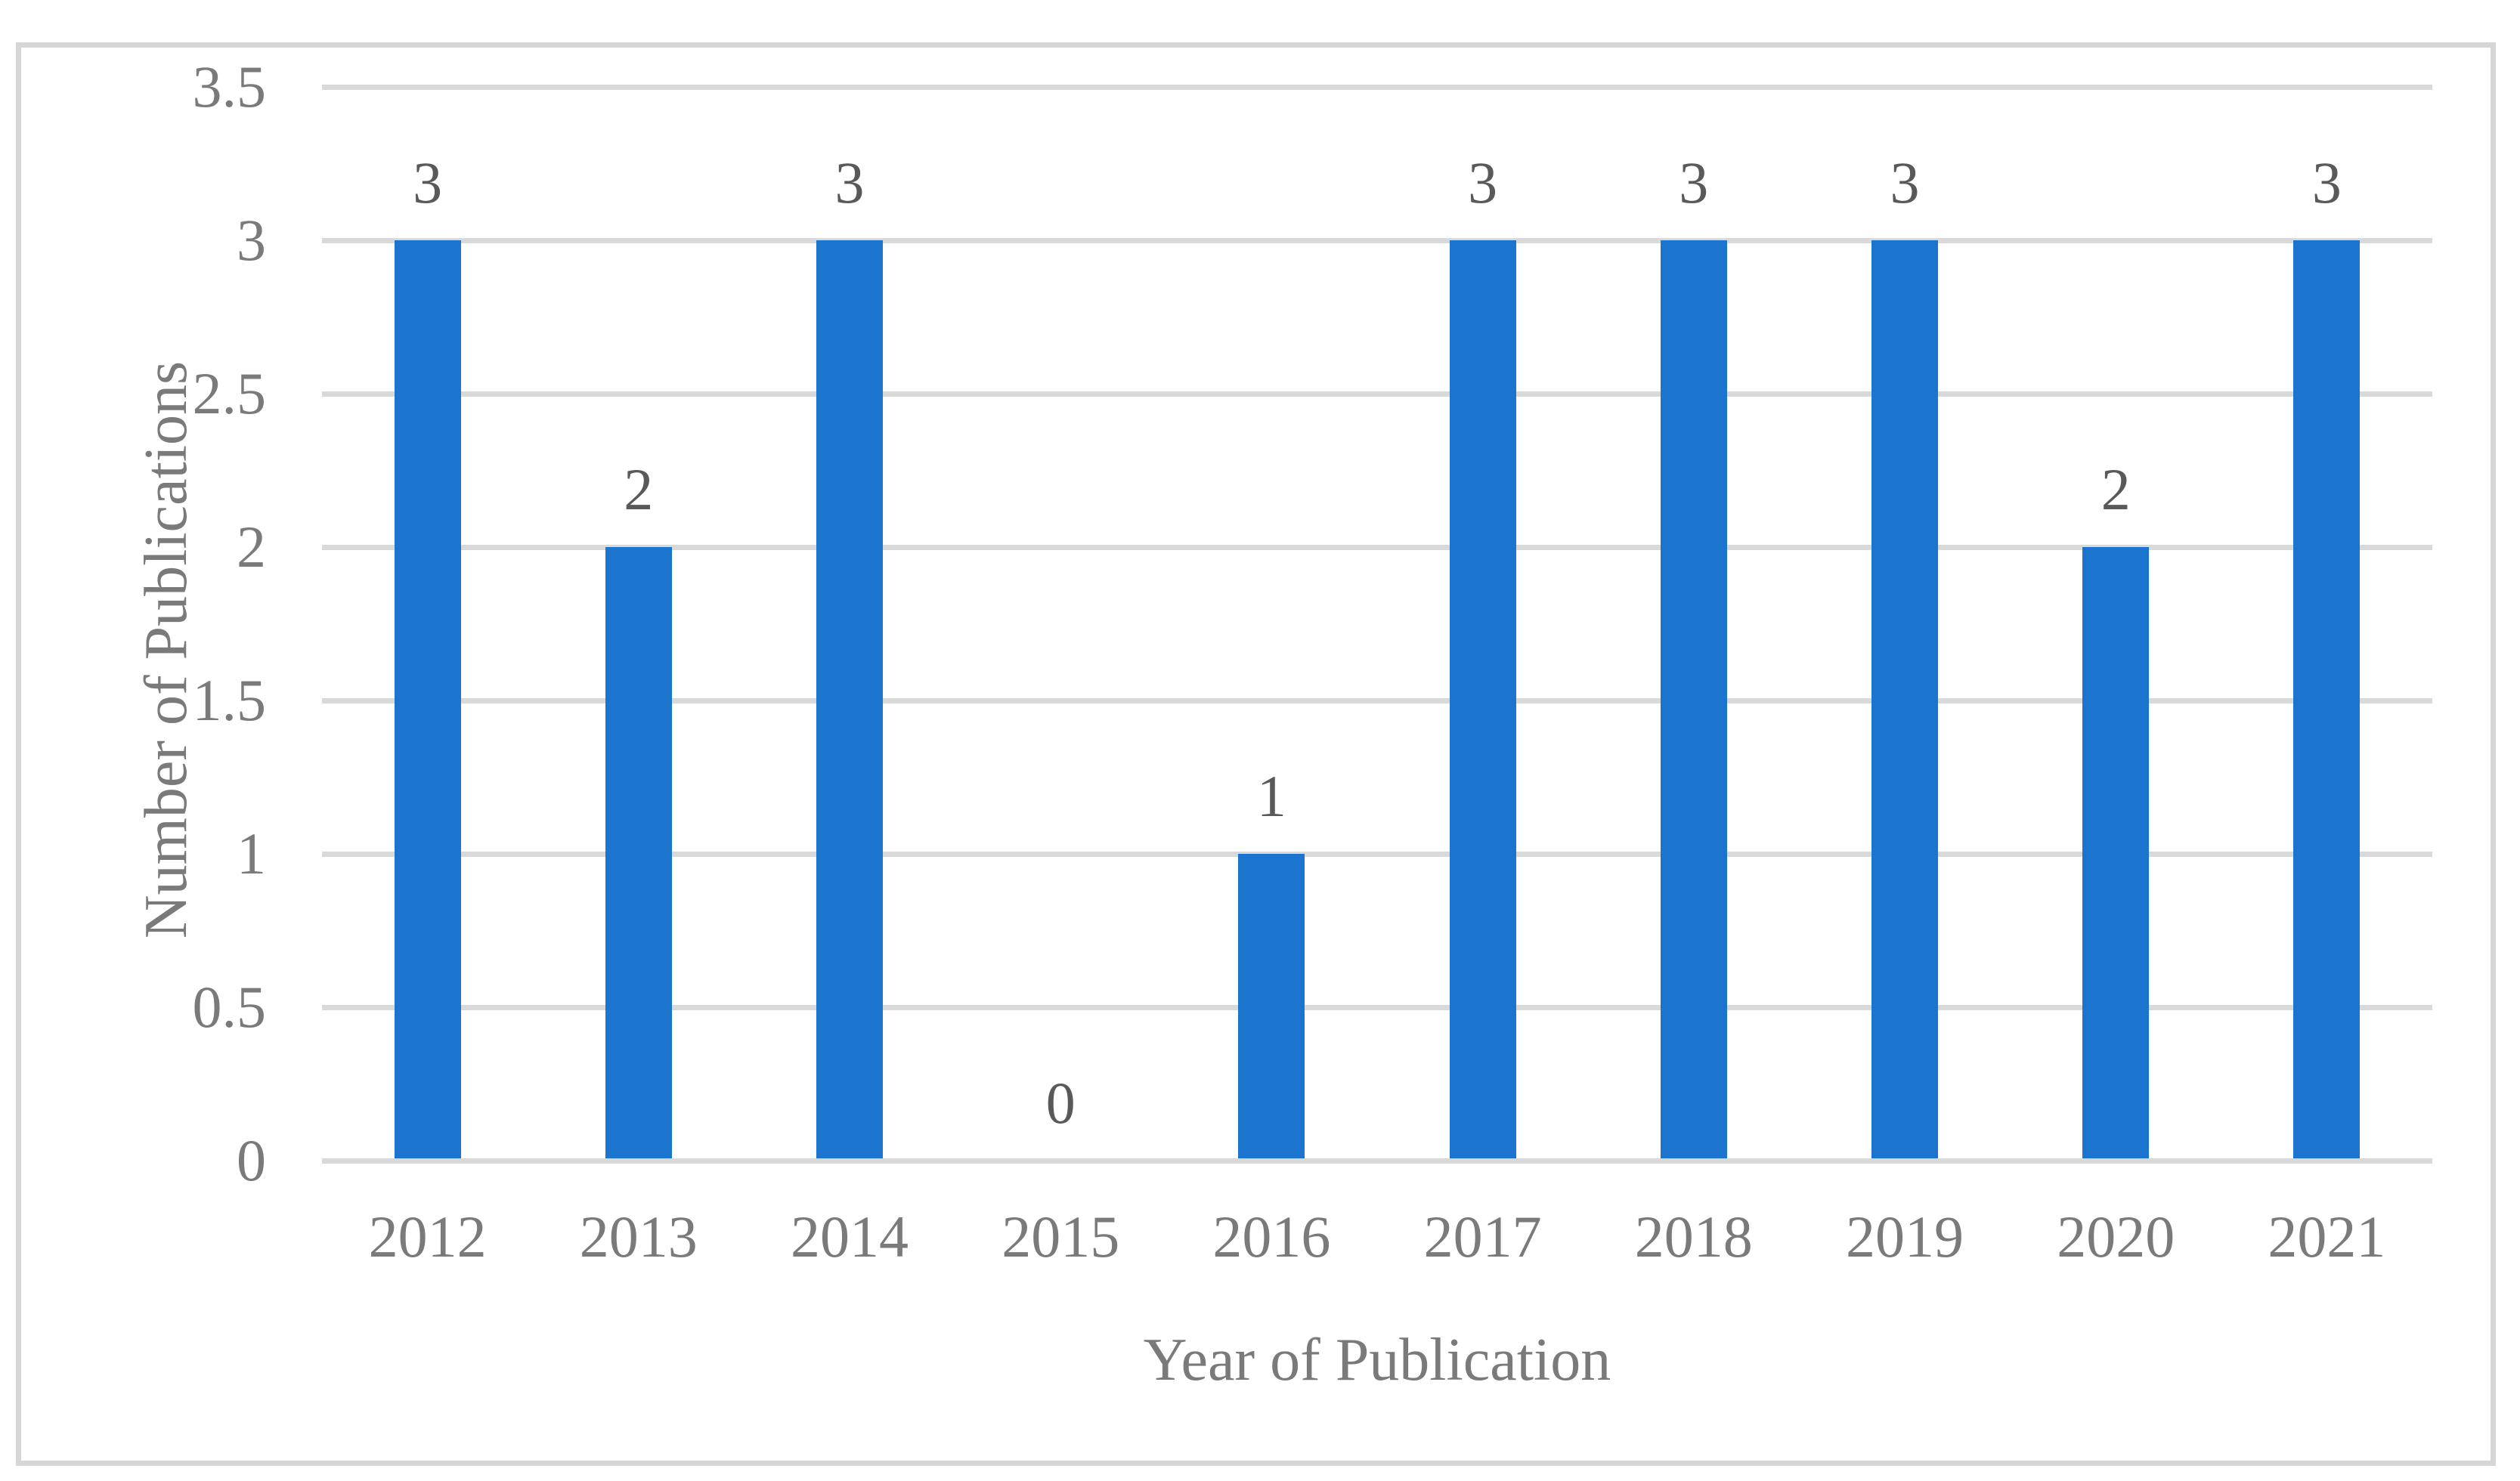 The image size is (2520, 1481). I want to click on bar-value-label-2013: 2, so click(639, 489).